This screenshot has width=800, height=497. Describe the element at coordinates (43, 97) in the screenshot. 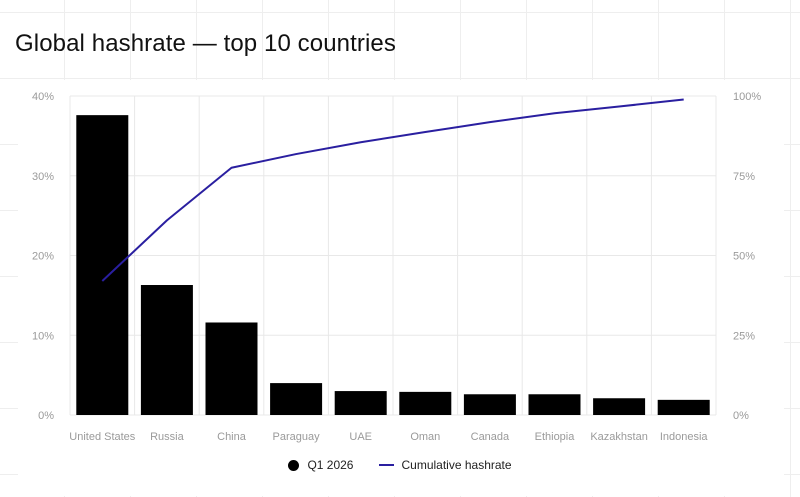

I see `y-left-tick-label: 40%` at that location.